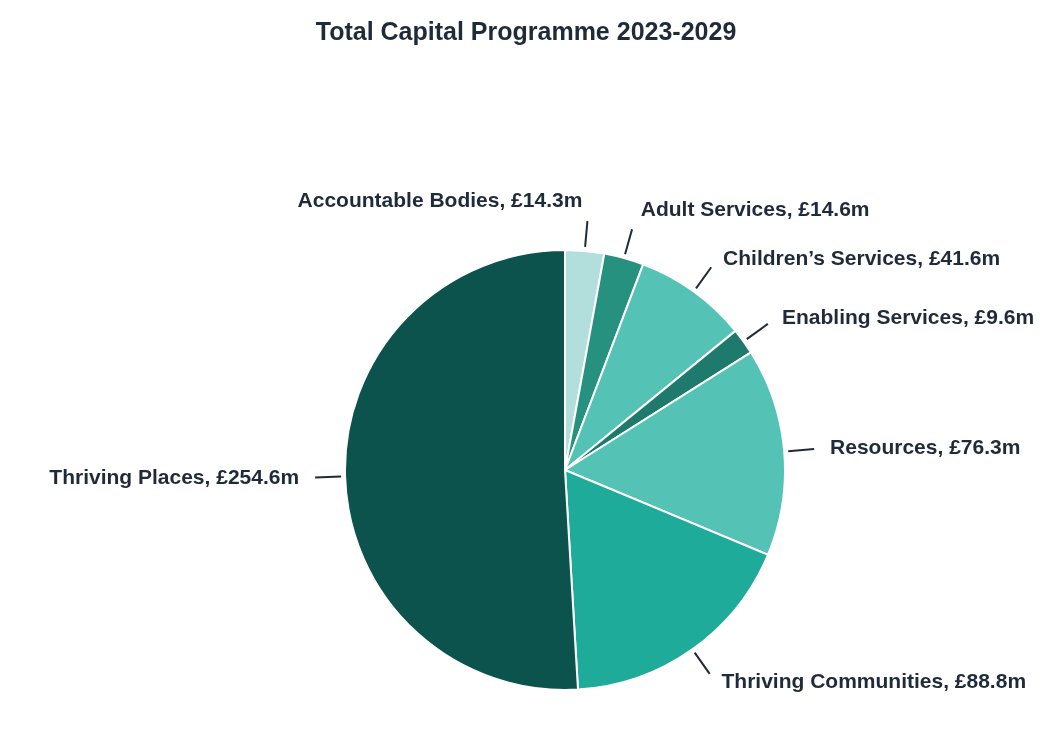  What do you see at coordinates (174, 476) in the screenshot?
I see `slice-label: Thriving Places, £254.6m` at bounding box center [174, 476].